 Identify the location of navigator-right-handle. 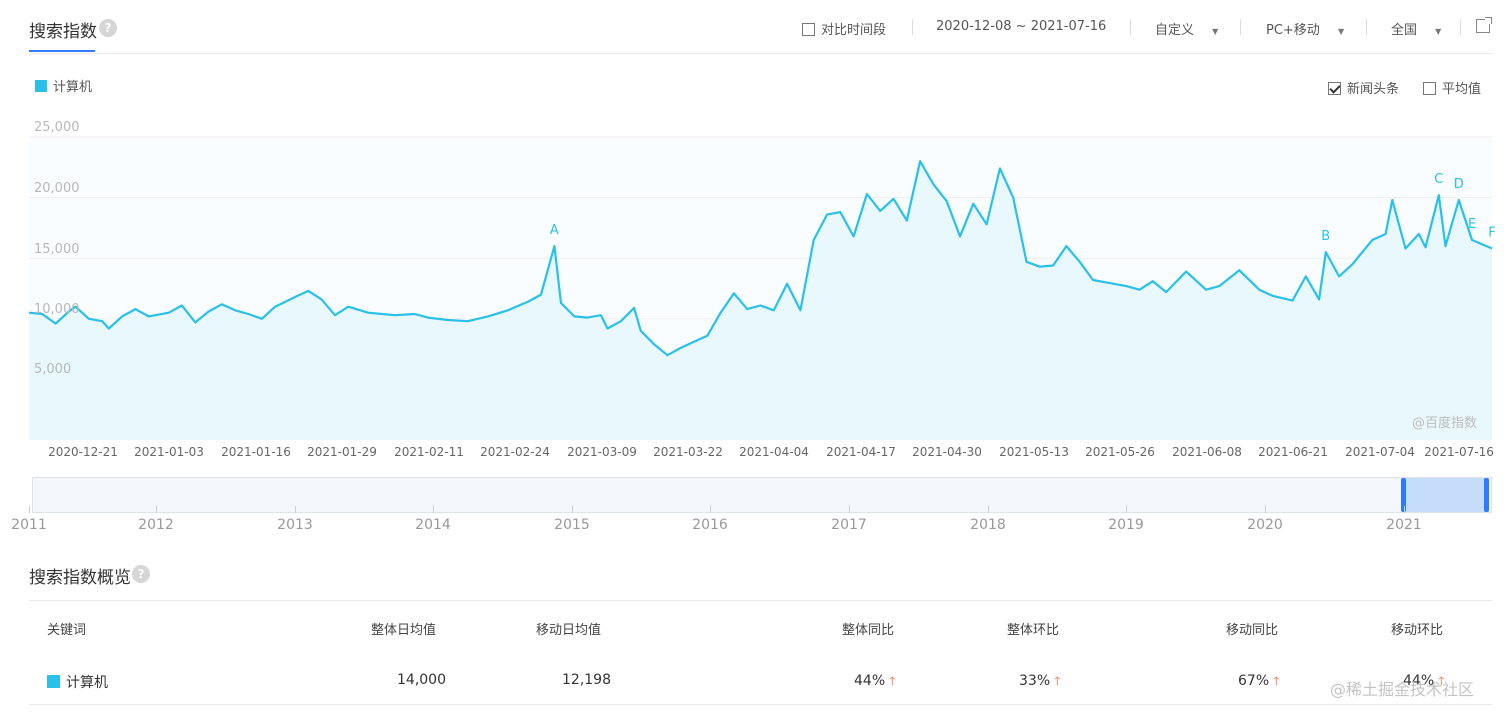
(1486, 495).